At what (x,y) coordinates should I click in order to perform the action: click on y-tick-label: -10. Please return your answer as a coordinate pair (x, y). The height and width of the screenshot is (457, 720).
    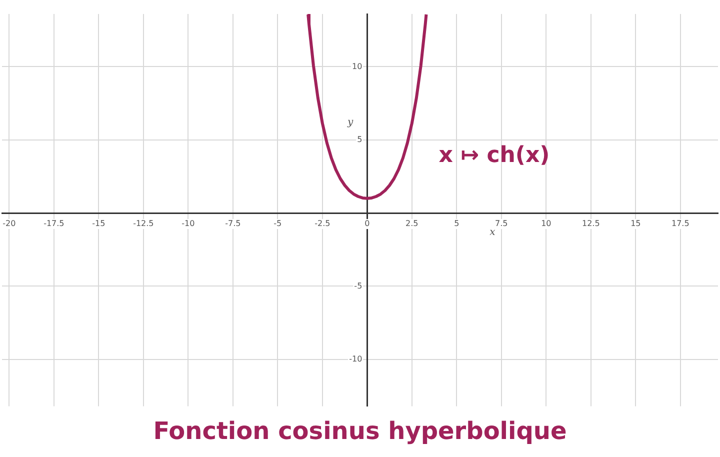
    Looking at the image, I should click on (355, 359).